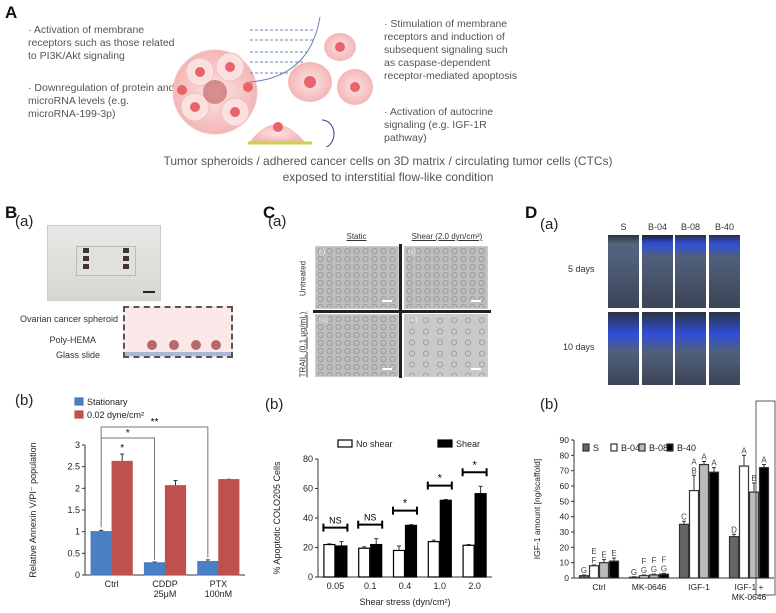 Image resolution: width=776 pixels, height=613 pixels. What do you see at coordinates (370, 586) in the screenshot?
I see `x-tick-label: 0.1` at bounding box center [370, 586].